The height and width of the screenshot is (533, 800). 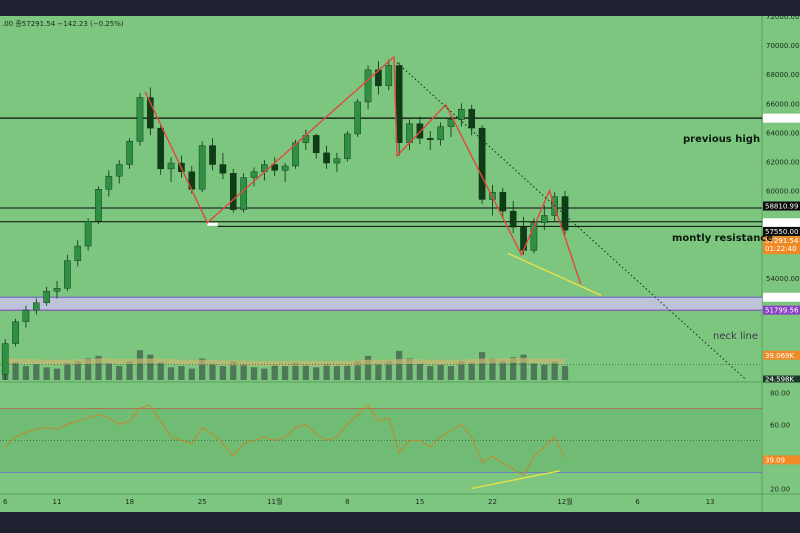 I want to click on tag-rsi-last: 39.09, so click(x=781, y=460).